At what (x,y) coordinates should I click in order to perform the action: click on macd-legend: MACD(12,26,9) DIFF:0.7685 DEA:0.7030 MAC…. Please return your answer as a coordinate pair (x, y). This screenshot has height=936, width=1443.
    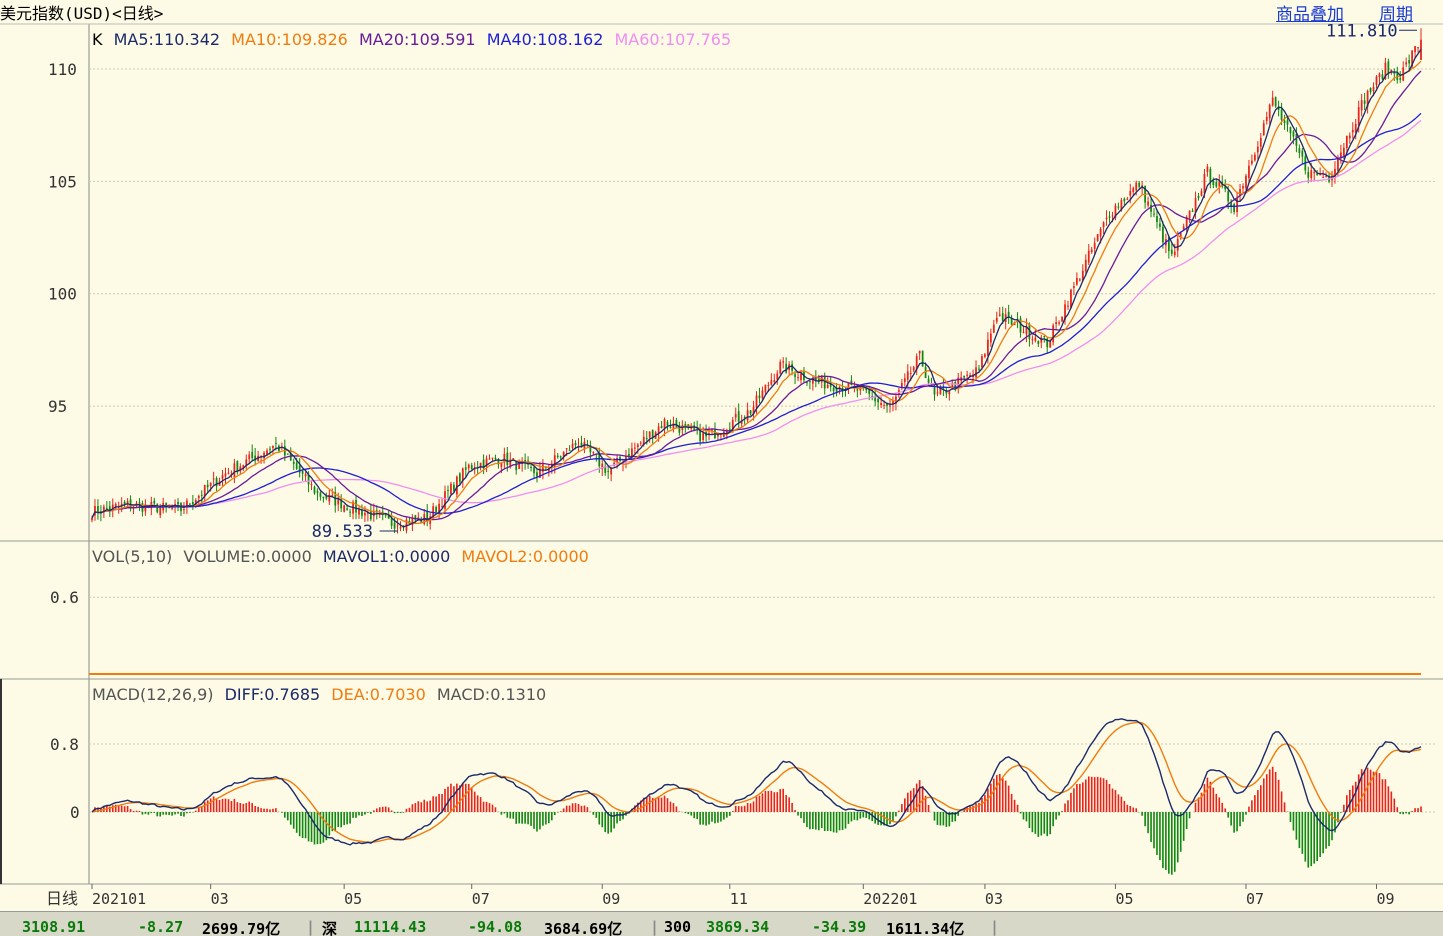
    Looking at the image, I should click on (322, 694).